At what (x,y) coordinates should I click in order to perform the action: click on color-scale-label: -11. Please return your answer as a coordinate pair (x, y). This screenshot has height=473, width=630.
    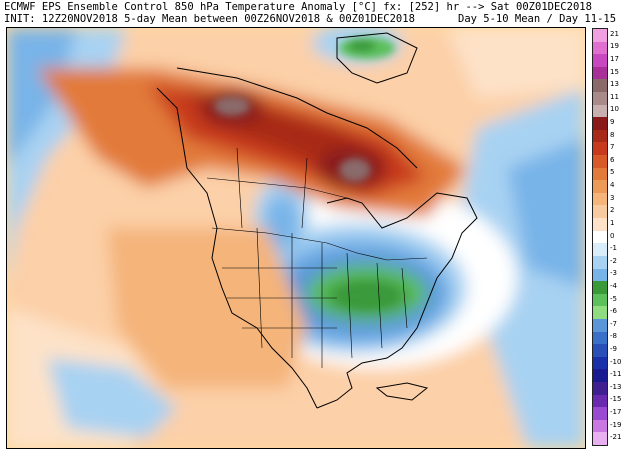
    Looking at the image, I should click on (616, 374).